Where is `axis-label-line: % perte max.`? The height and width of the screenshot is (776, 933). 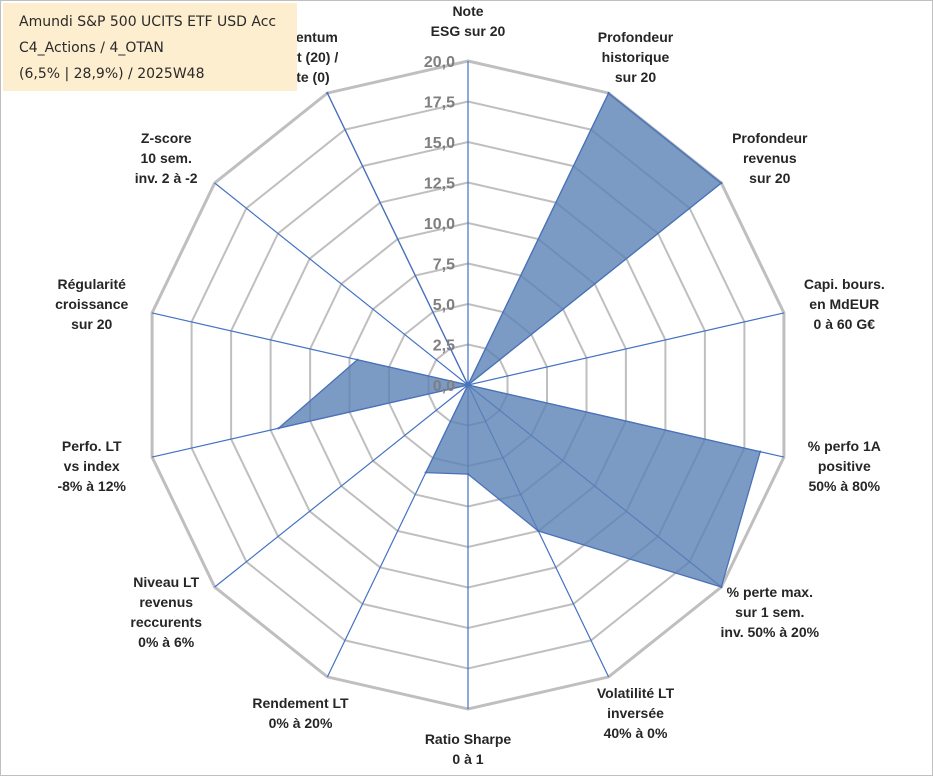
axis-label-line: % perte max. is located at coordinates (770, 592).